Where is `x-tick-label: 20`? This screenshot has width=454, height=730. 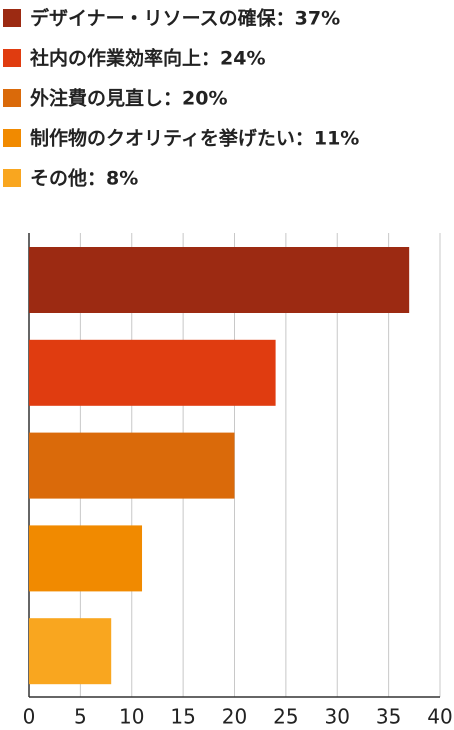
x-tick-label: 20 is located at coordinates (234, 717).